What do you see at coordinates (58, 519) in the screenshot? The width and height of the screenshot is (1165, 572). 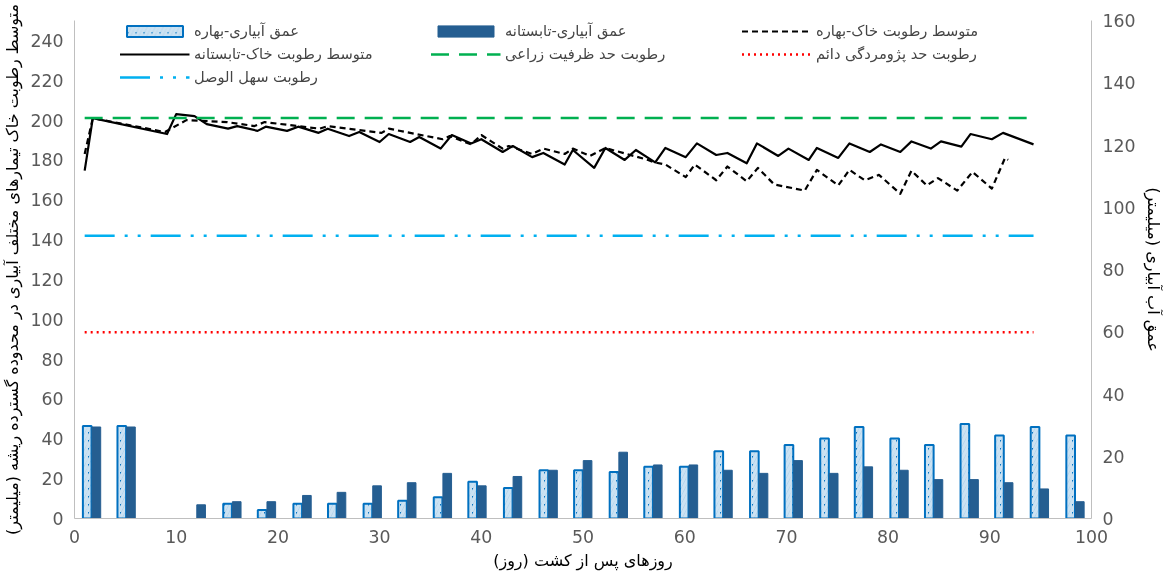 I see `y-tick-label: 0` at bounding box center [58, 519].